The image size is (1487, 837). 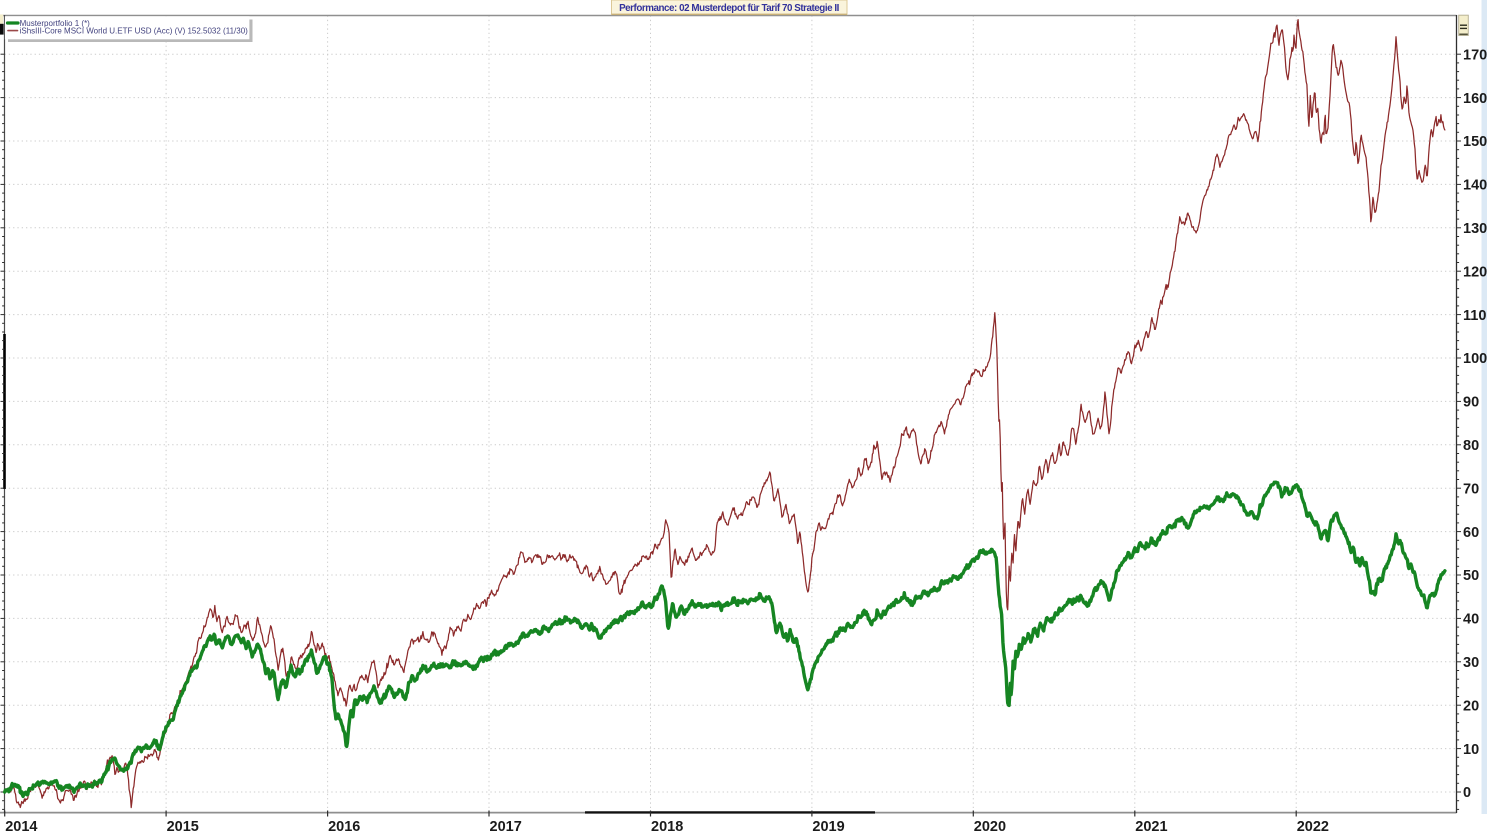 I want to click on svg-text: 130, so click(x=1475, y=229).